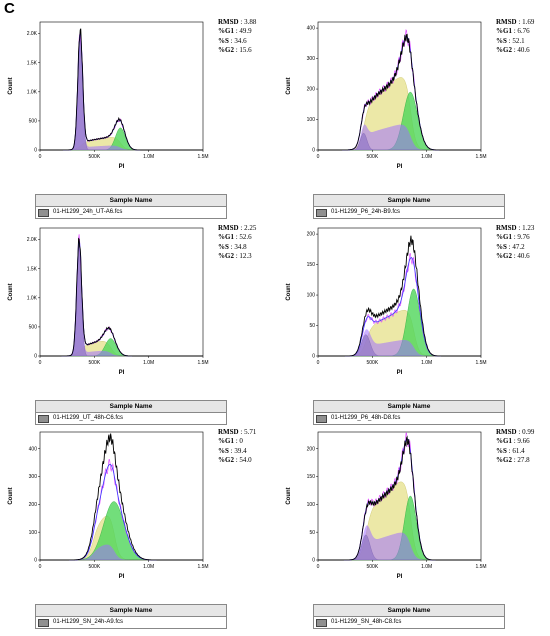 Image resolution: width=550 pixels, height=636 pixels. I want to click on figure-panel-label: C, so click(9, 8).